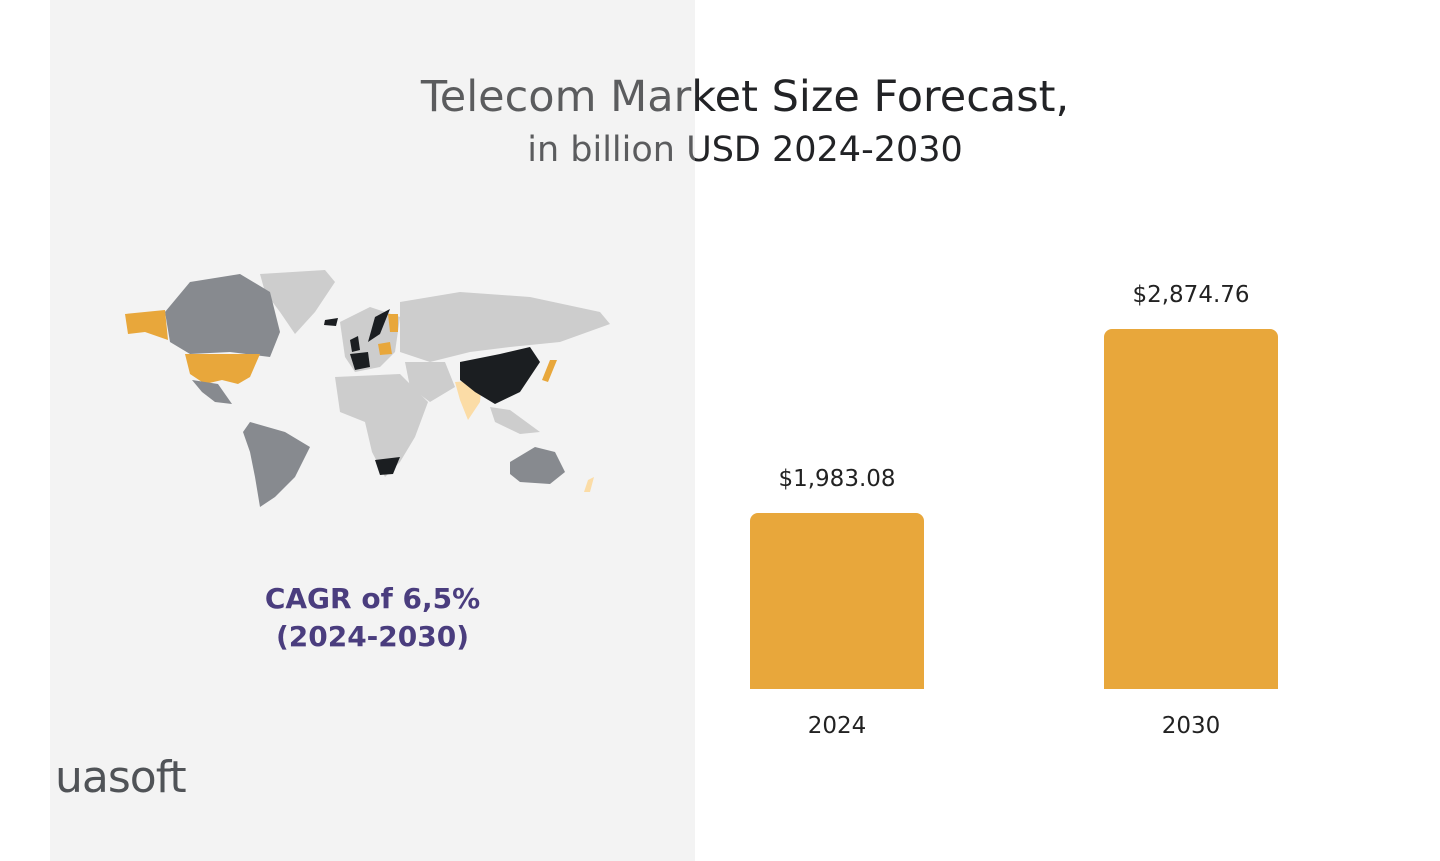 This screenshot has height=861, width=1440. What do you see at coordinates (331, 322) in the screenshot?
I see `map-iceland` at bounding box center [331, 322].